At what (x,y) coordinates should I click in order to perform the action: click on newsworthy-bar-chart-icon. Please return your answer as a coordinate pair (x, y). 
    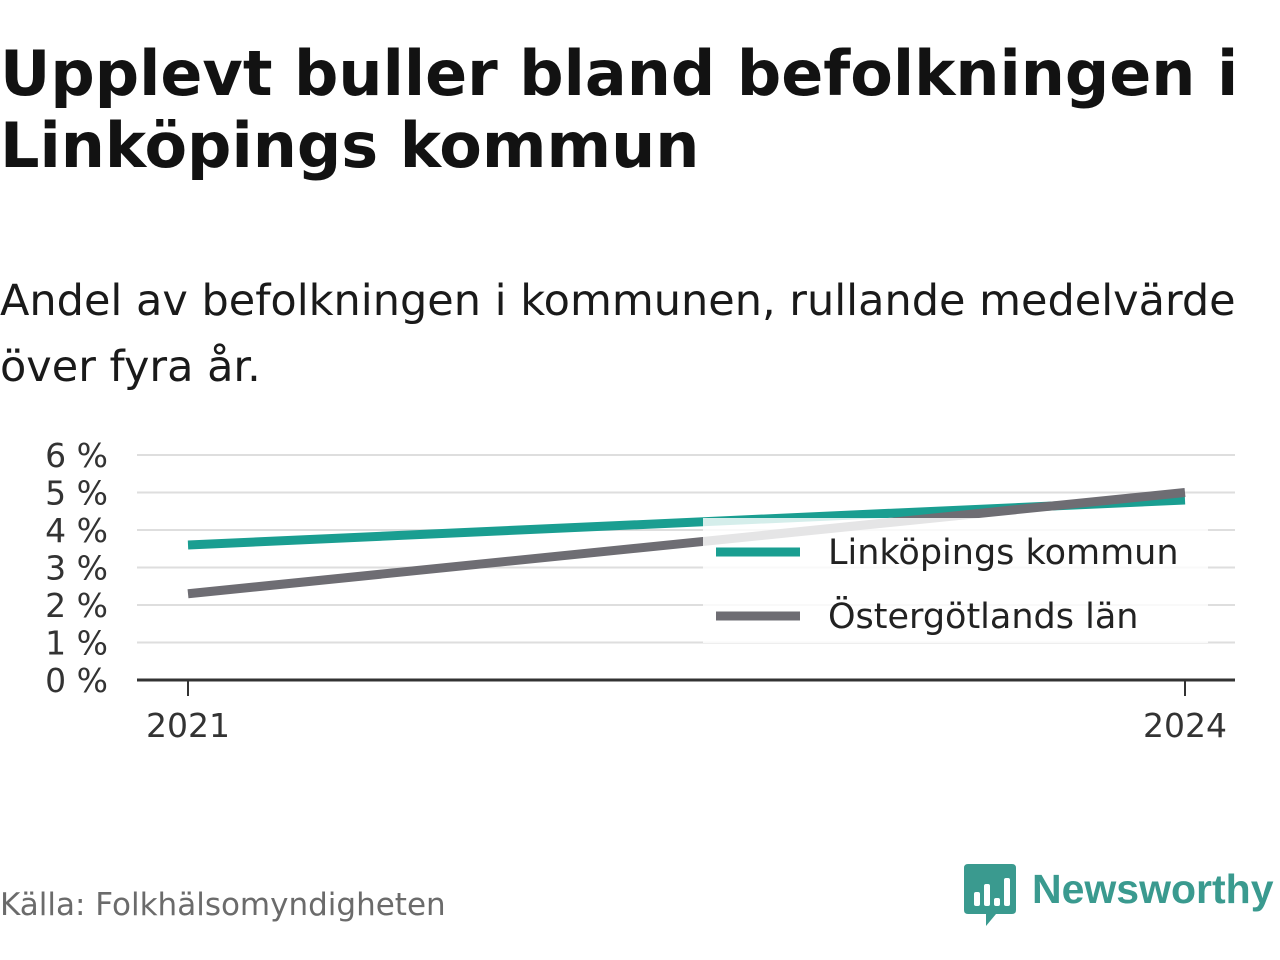
    Looking at the image, I should click on (990, 895).